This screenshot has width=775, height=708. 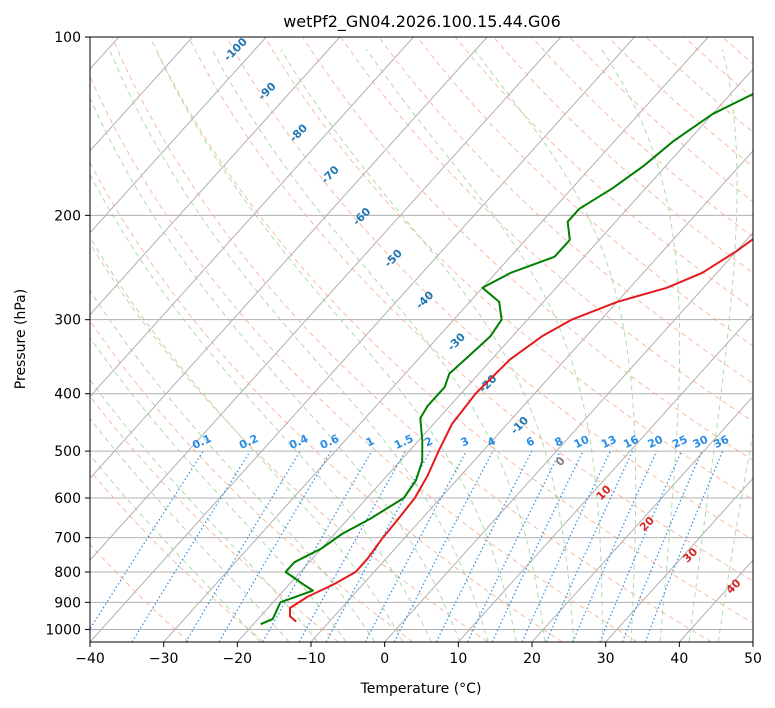 I want to click on mixing-ratio-label: 36, so click(x=722, y=442).